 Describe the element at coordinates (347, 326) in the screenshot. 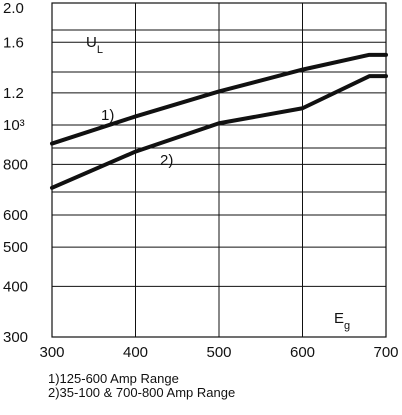

I see `x-axis-label-subscript: g` at that location.